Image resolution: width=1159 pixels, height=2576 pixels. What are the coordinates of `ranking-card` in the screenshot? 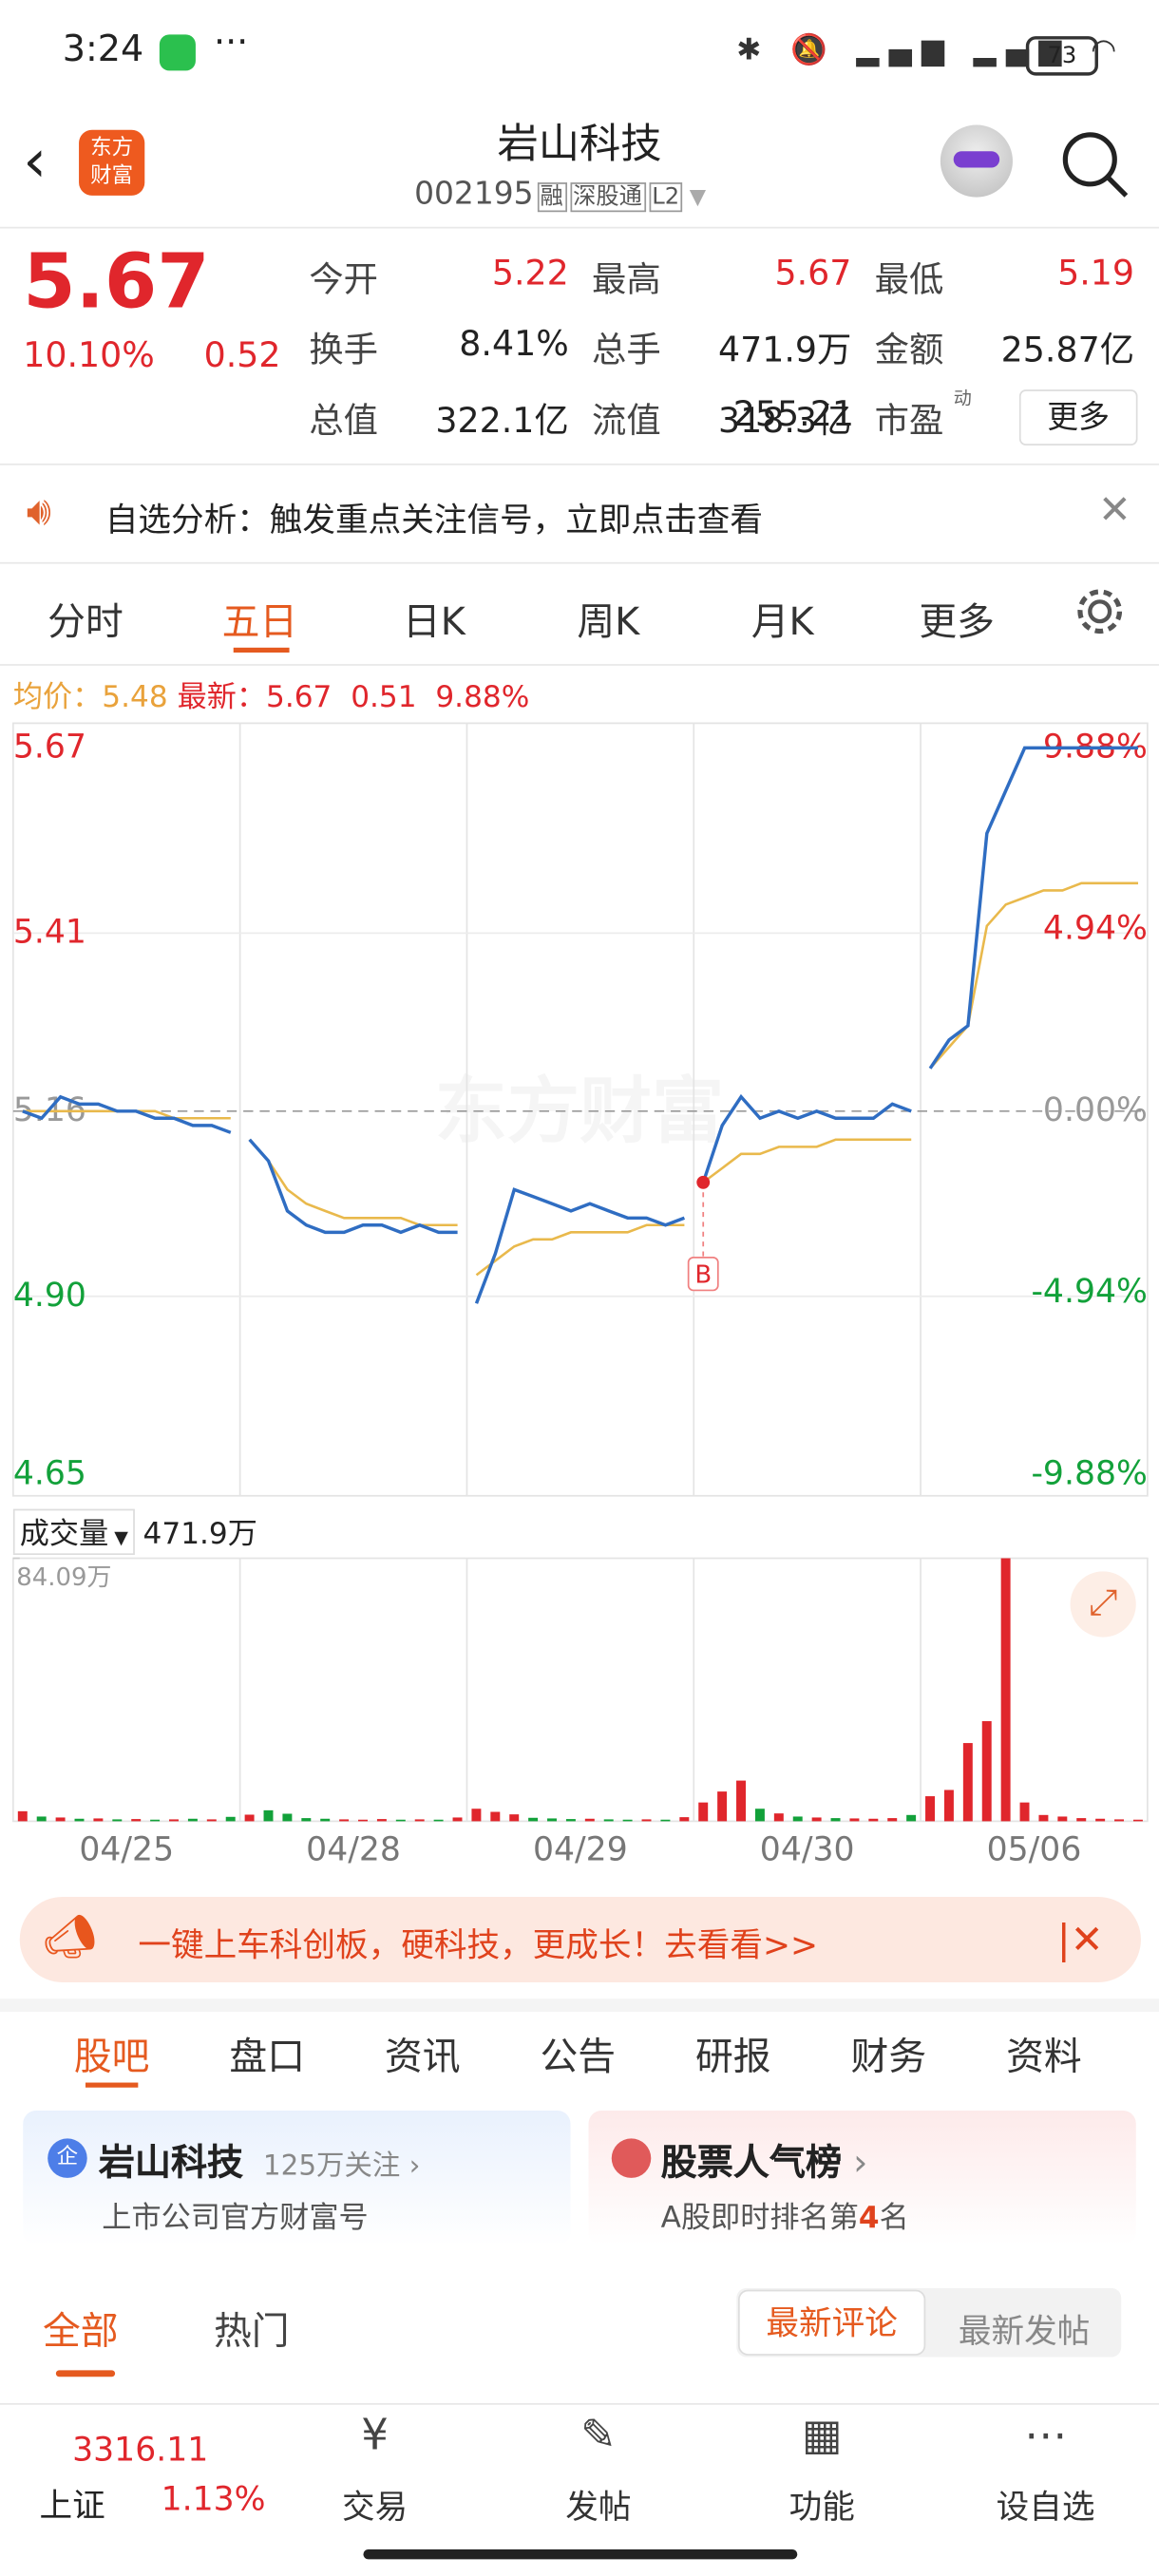 It's located at (862, 2177).